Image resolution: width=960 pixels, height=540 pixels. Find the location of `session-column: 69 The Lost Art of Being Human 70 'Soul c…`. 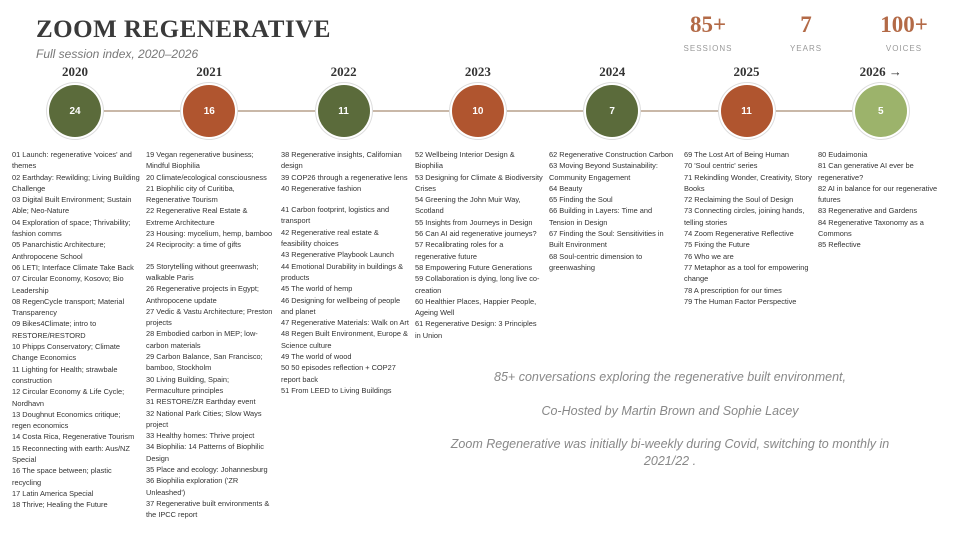

session-column: 69 The Lost Art of Being Human 70 'Soul c… is located at coordinates (748, 233).